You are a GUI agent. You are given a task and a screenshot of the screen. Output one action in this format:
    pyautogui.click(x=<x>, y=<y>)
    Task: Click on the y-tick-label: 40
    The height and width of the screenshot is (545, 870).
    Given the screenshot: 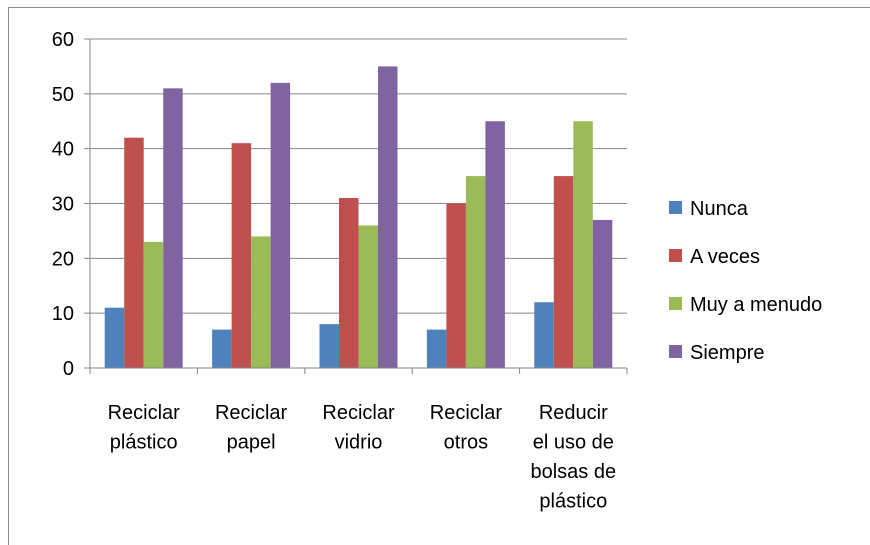 What is the action you would take?
    pyautogui.click(x=63, y=150)
    